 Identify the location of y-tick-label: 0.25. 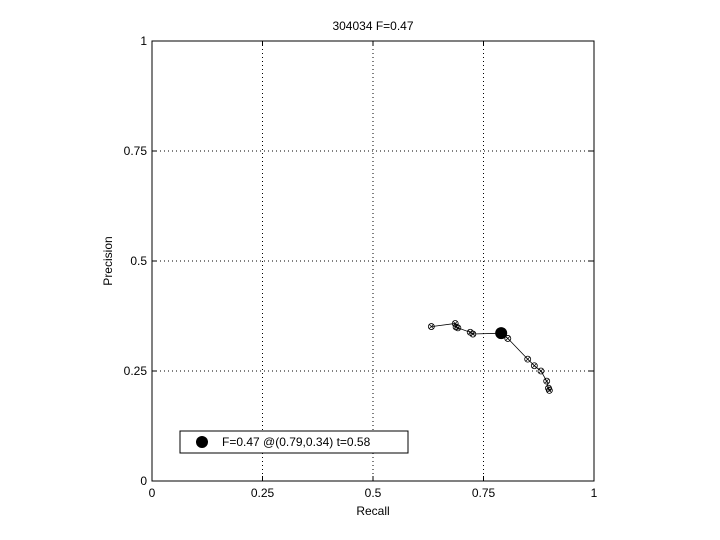
(136, 371).